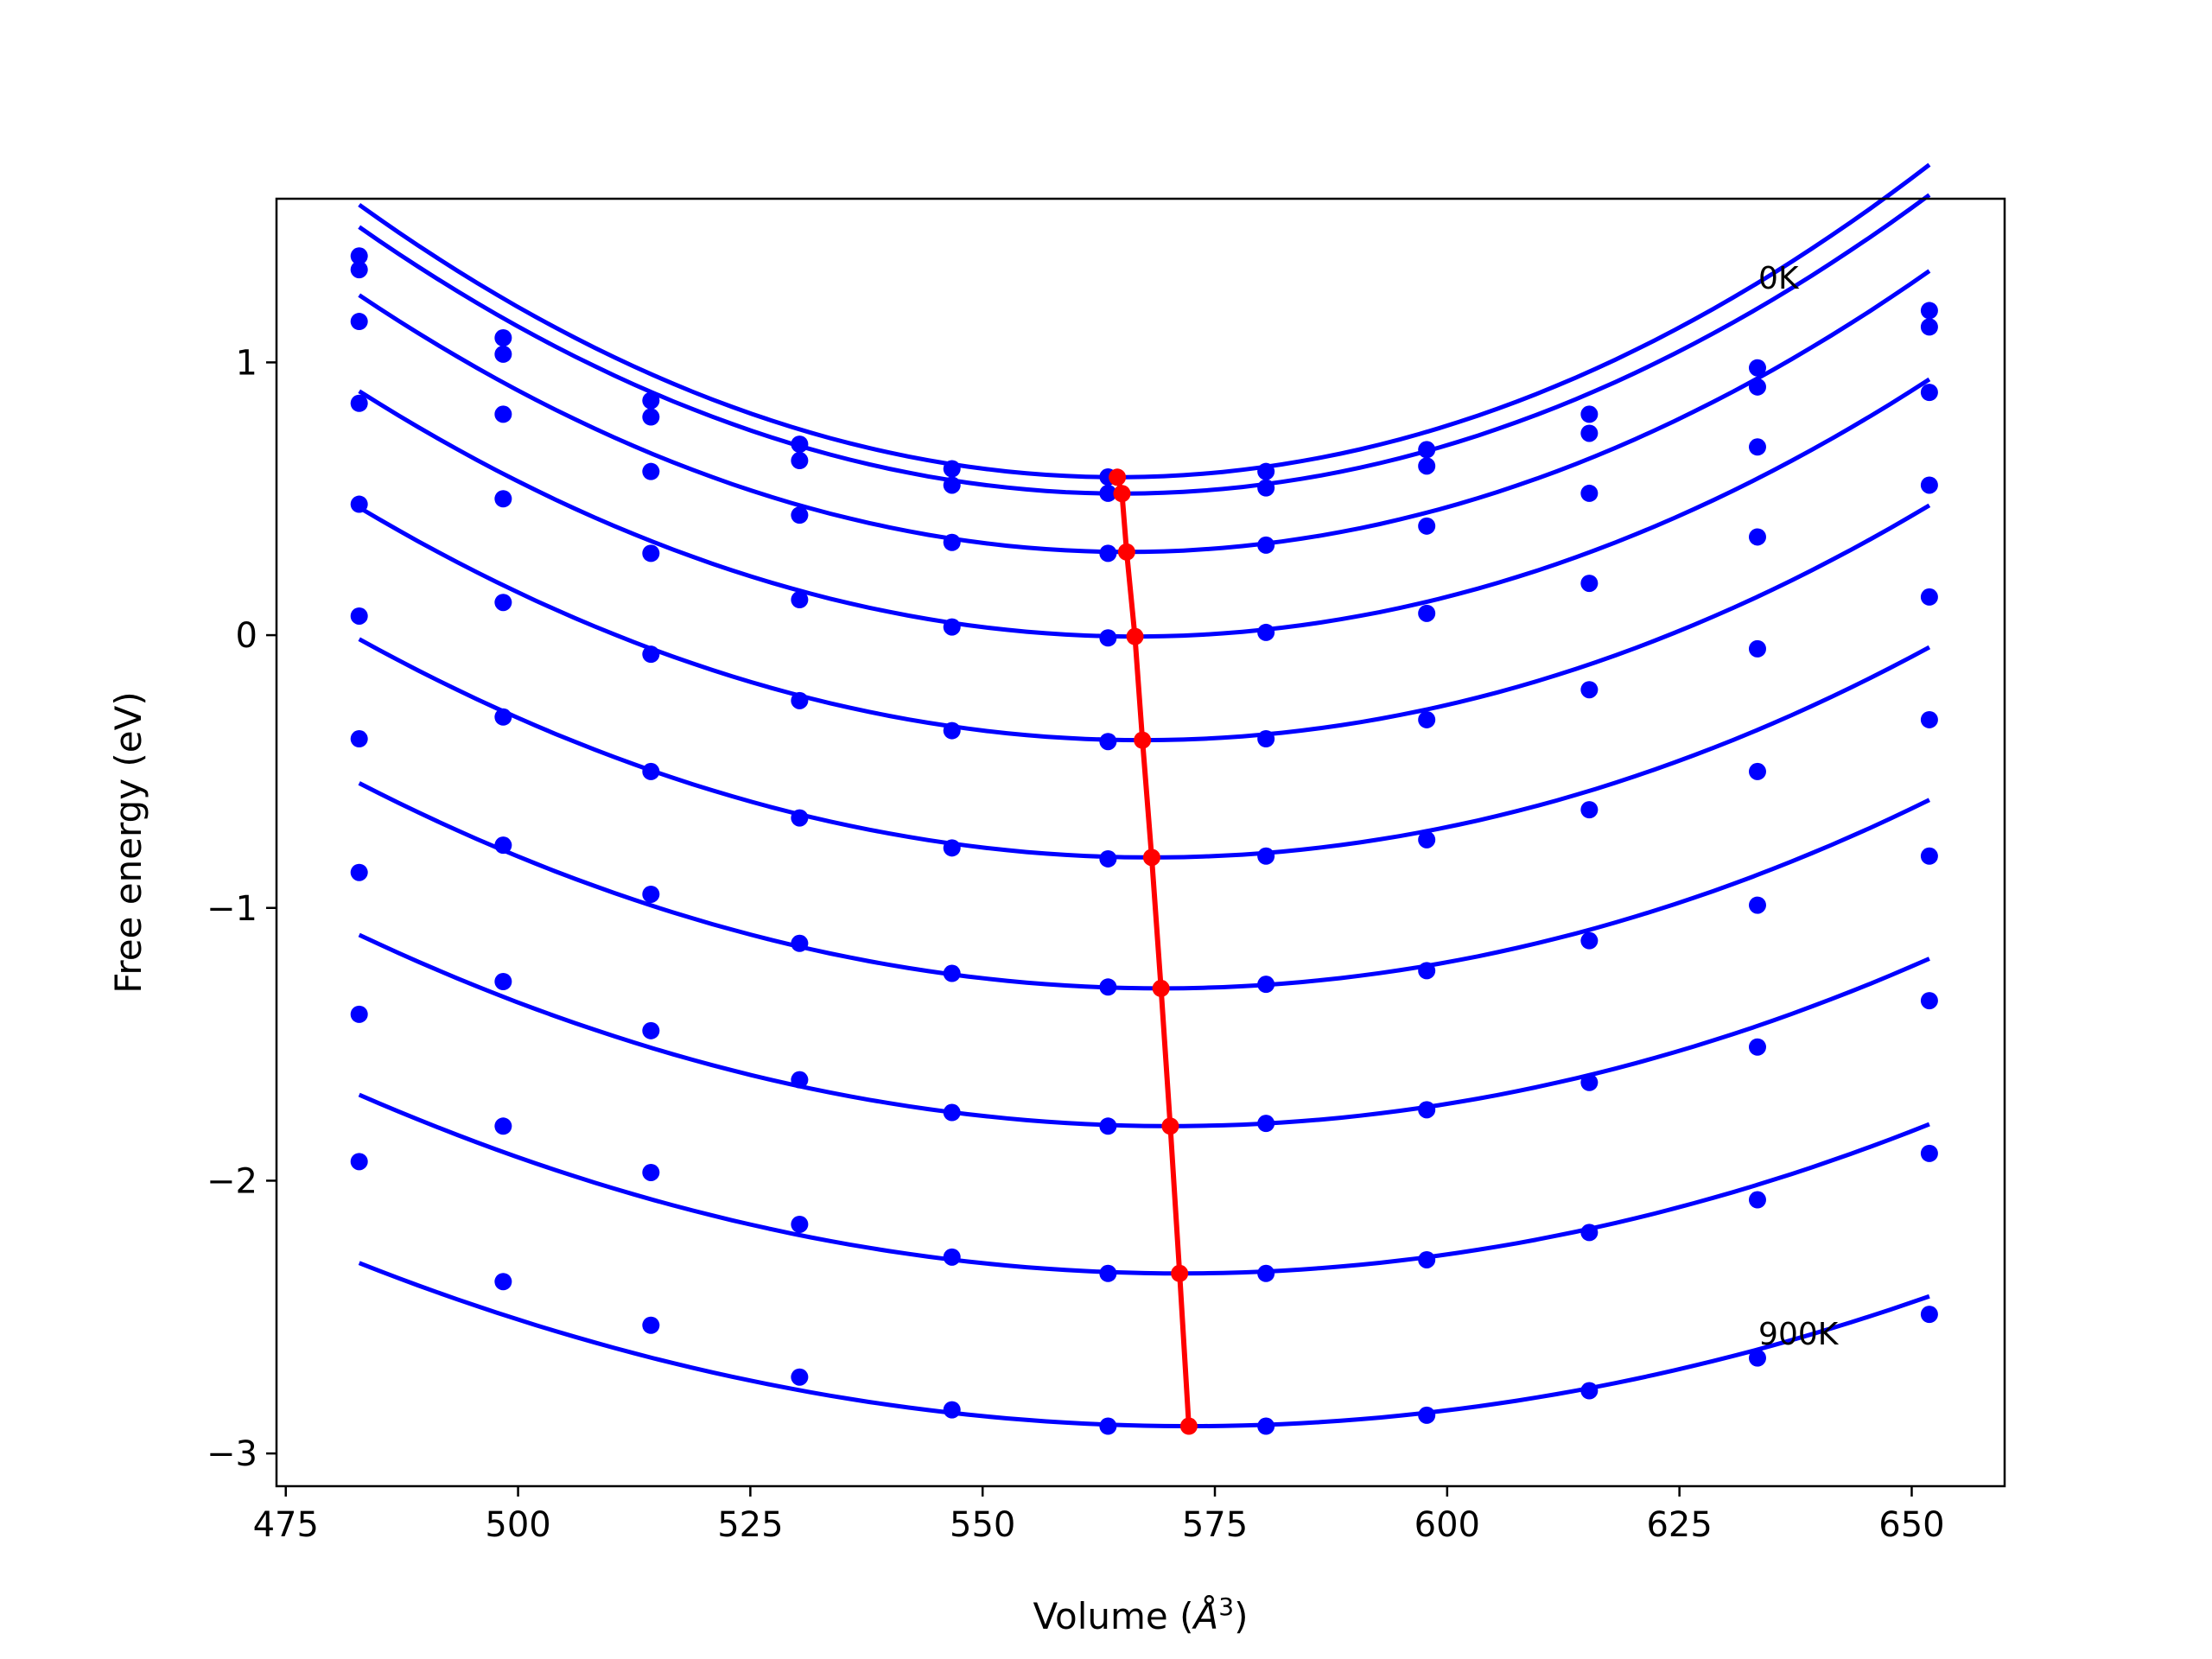 This screenshot has height=1659, width=2212. Describe the element at coordinates (1799, 806) in the screenshot. I see `annotation-layer: 0K 900K` at that location.